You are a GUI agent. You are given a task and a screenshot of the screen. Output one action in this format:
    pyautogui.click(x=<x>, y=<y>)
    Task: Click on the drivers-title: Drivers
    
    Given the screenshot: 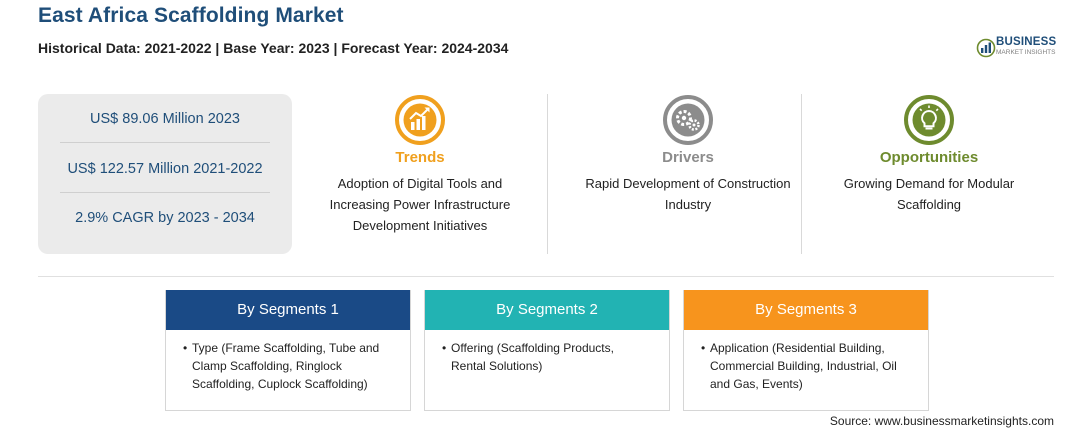 What is the action you would take?
    pyautogui.click(x=688, y=157)
    